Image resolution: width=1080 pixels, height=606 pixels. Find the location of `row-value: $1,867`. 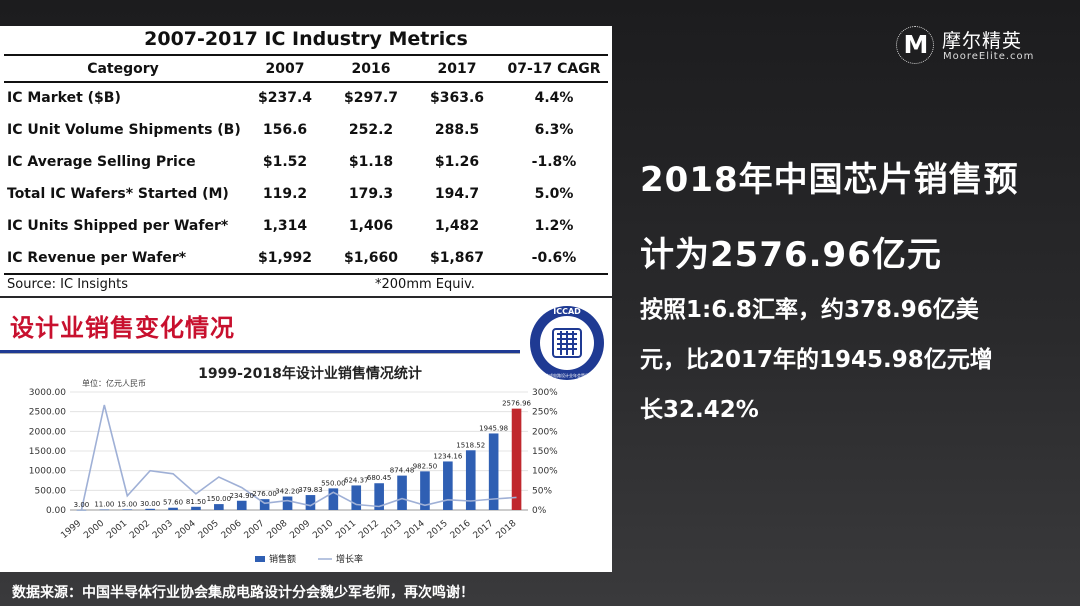

row-value: $1,867 is located at coordinates (457, 258).